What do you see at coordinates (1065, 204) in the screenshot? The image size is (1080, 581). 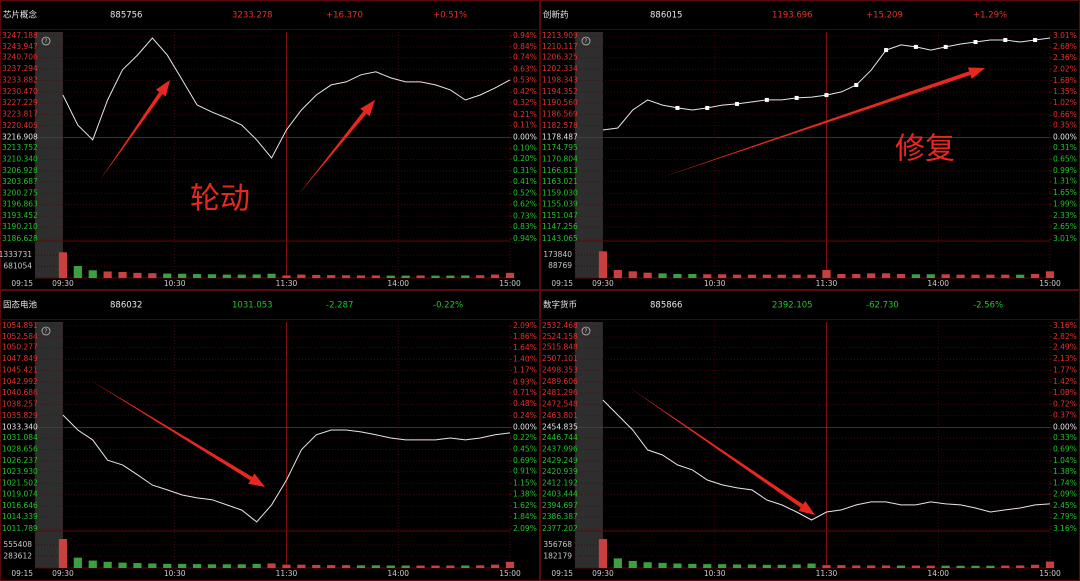 I see `y2-tick-label: 1.99%` at bounding box center [1065, 204].